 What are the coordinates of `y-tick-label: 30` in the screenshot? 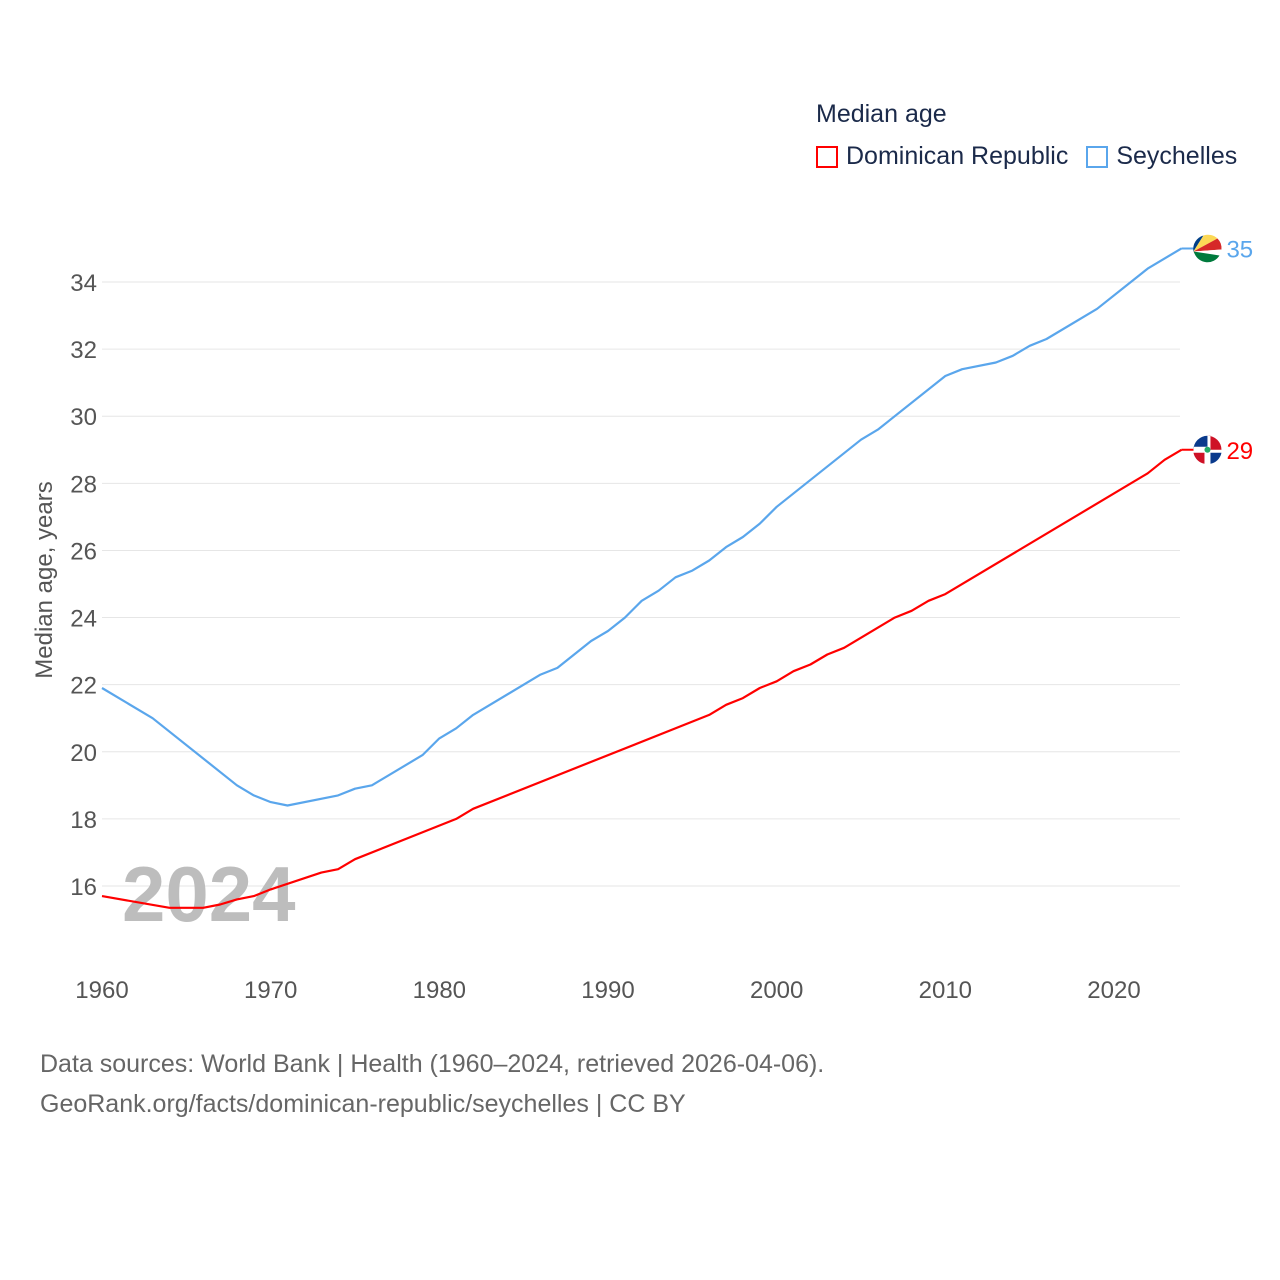 It's located at (83, 417).